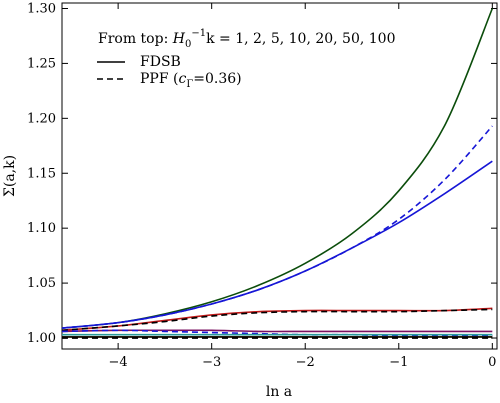 The height and width of the screenshot is (403, 500). I want to click on y-tick-label: 1.10, so click(41, 228).